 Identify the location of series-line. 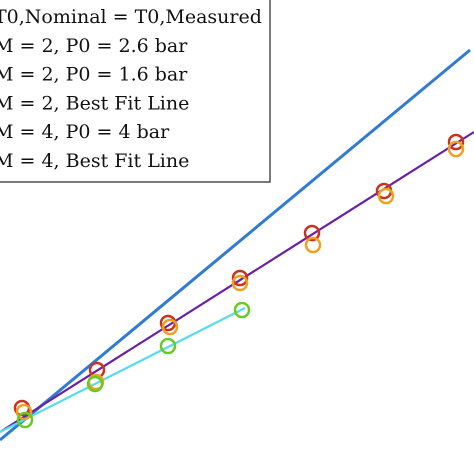
(123, 370).